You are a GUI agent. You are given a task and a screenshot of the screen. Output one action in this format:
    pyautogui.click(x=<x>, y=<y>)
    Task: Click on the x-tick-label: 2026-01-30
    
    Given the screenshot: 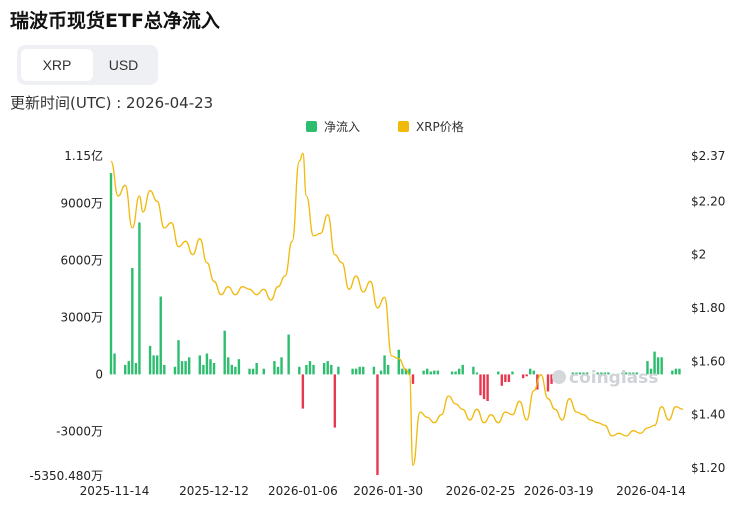 What is the action you would take?
    pyautogui.click(x=388, y=491)
    